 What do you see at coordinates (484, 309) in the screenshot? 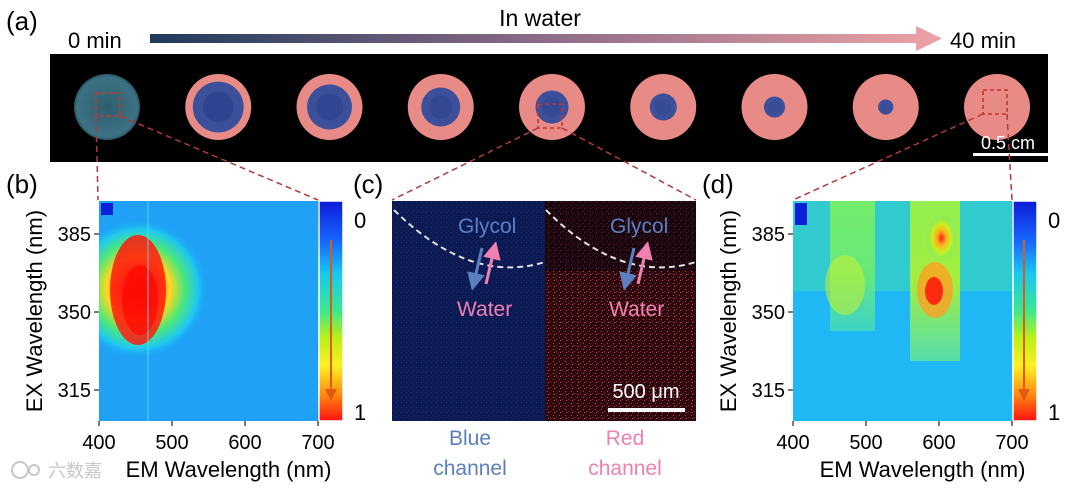
I see `blue-water-label: Water` at bounding box center [484, 309].